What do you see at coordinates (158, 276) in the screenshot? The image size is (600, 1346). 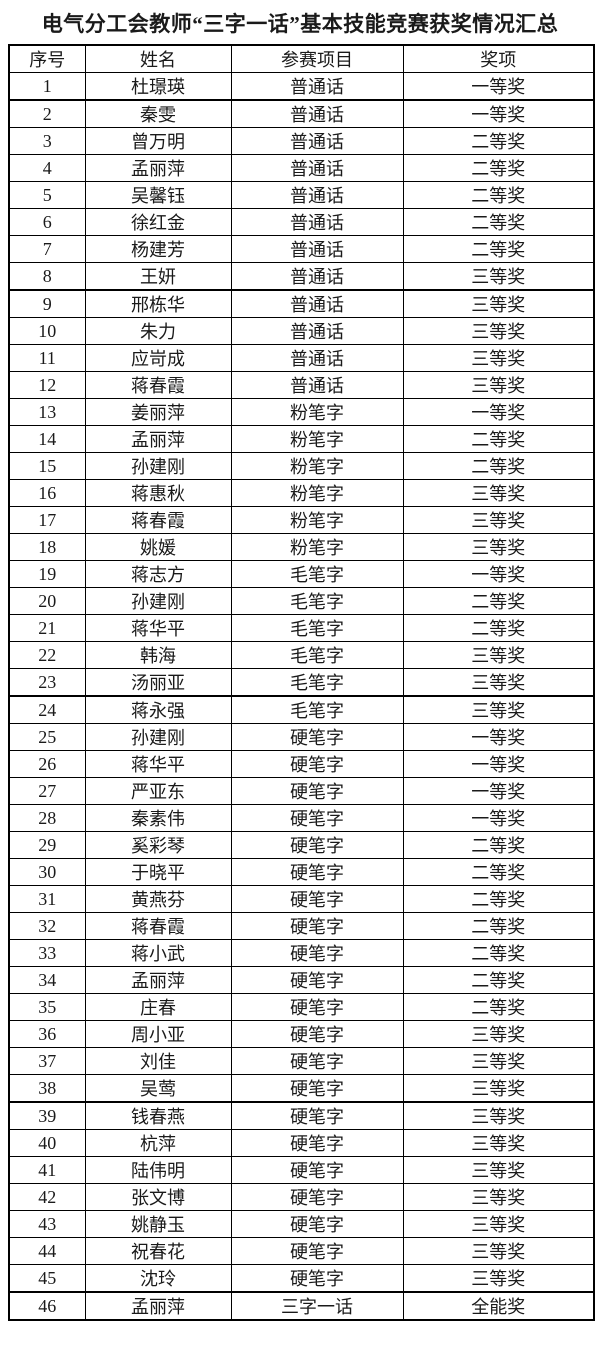 I see `cell-name: 王妍` at bounding box center [158, 276].